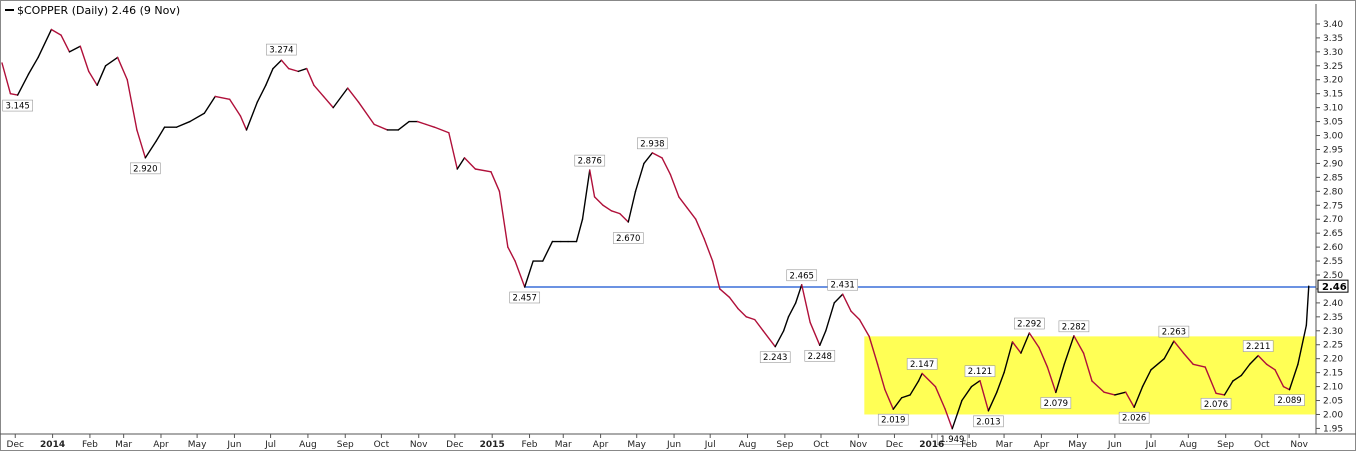 This screenshot has height=451, width=1356. I want to click on x-tick-label: Oct, so click(382, 445).